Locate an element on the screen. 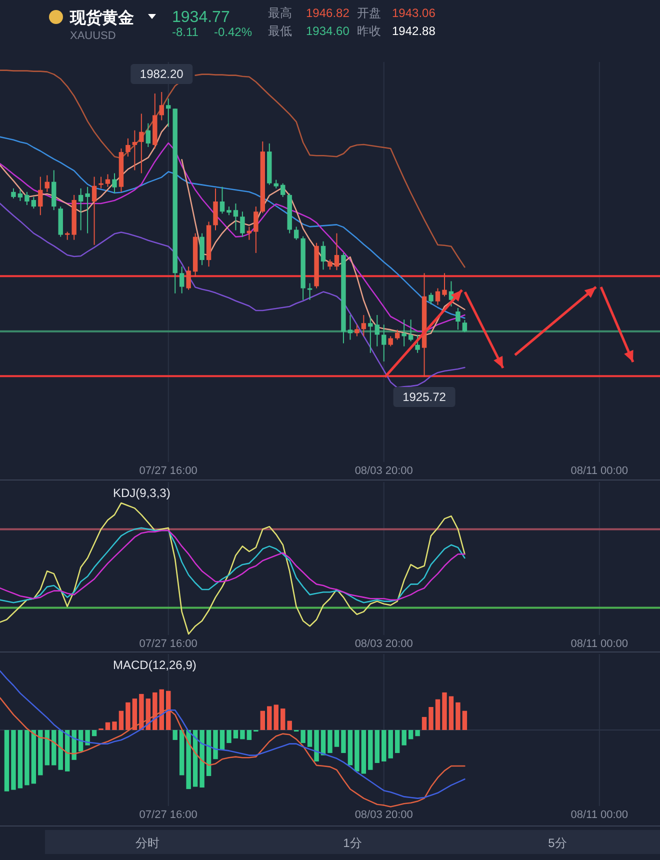 Image resolution: width=660 pixels, height=860 pixels. text: -0.42% is located at coordinates (233, 32).